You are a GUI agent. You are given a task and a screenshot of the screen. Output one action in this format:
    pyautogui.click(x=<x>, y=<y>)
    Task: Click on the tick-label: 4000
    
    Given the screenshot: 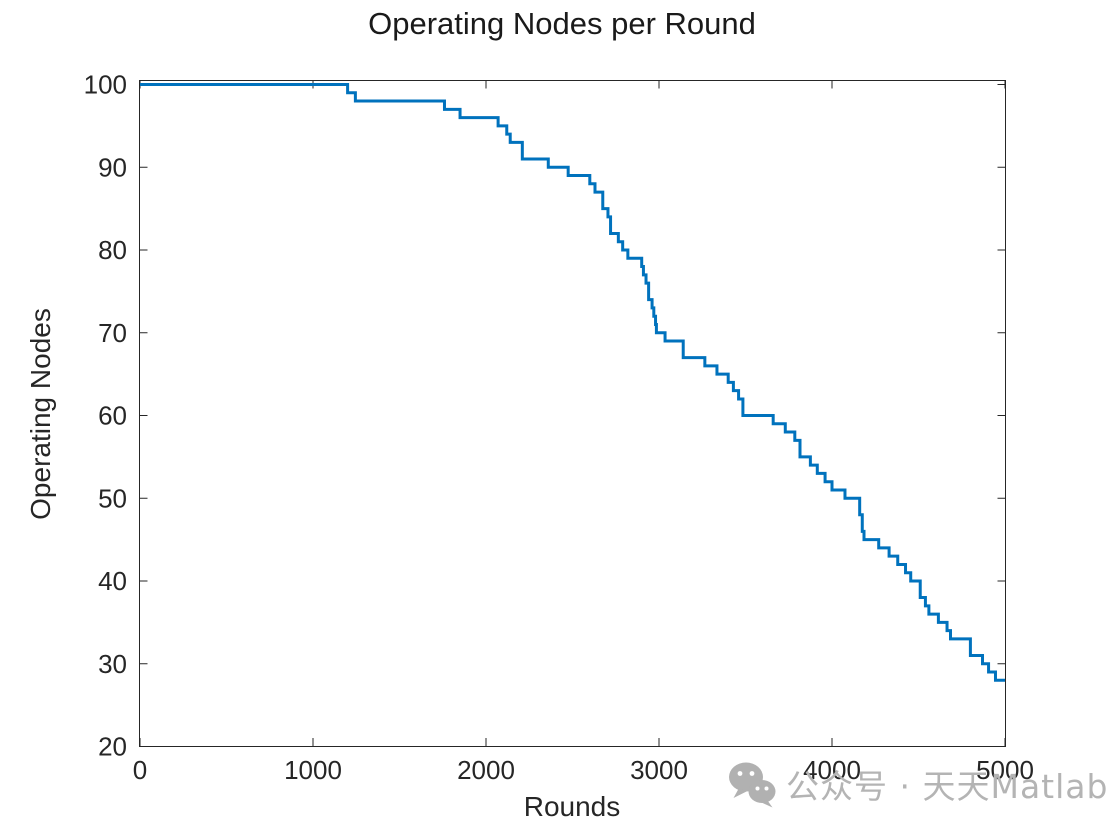 What is the action you would take?
    pyautogui.click(x=832, y=770)
    